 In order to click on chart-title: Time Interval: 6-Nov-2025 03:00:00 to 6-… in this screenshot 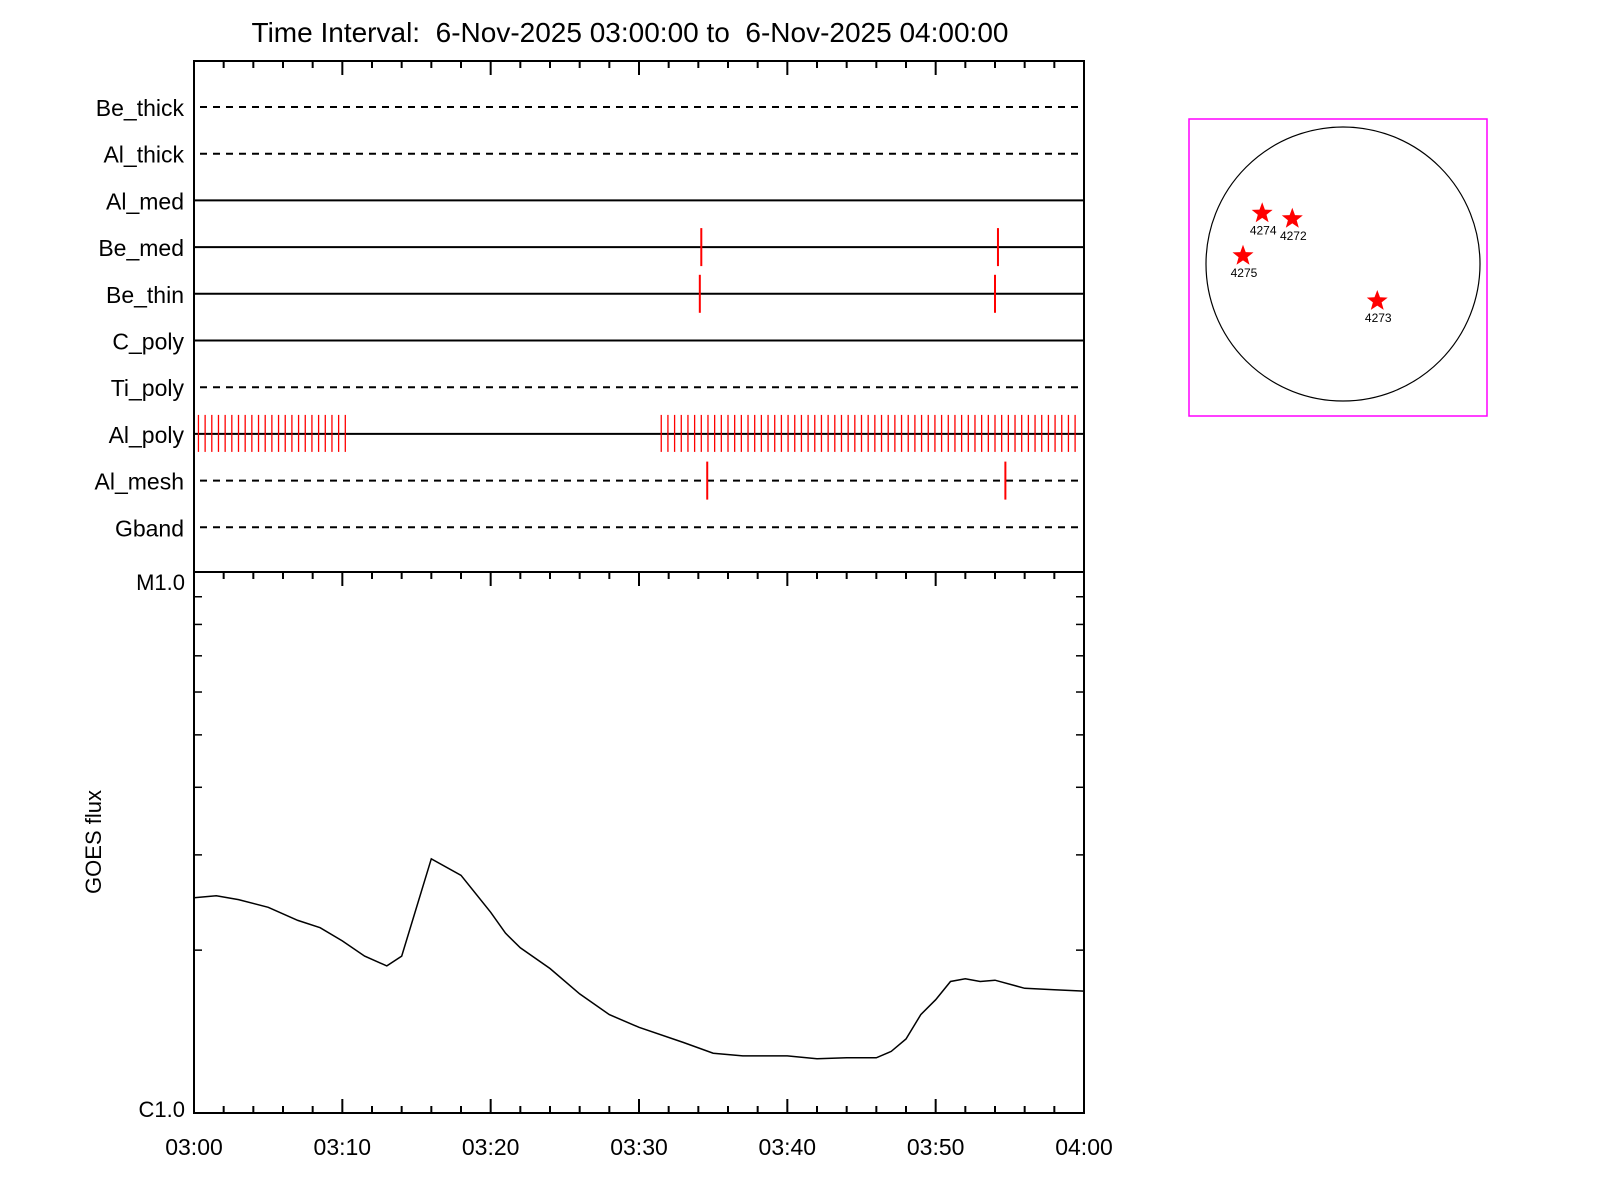, I will do `click(630, 32)`.